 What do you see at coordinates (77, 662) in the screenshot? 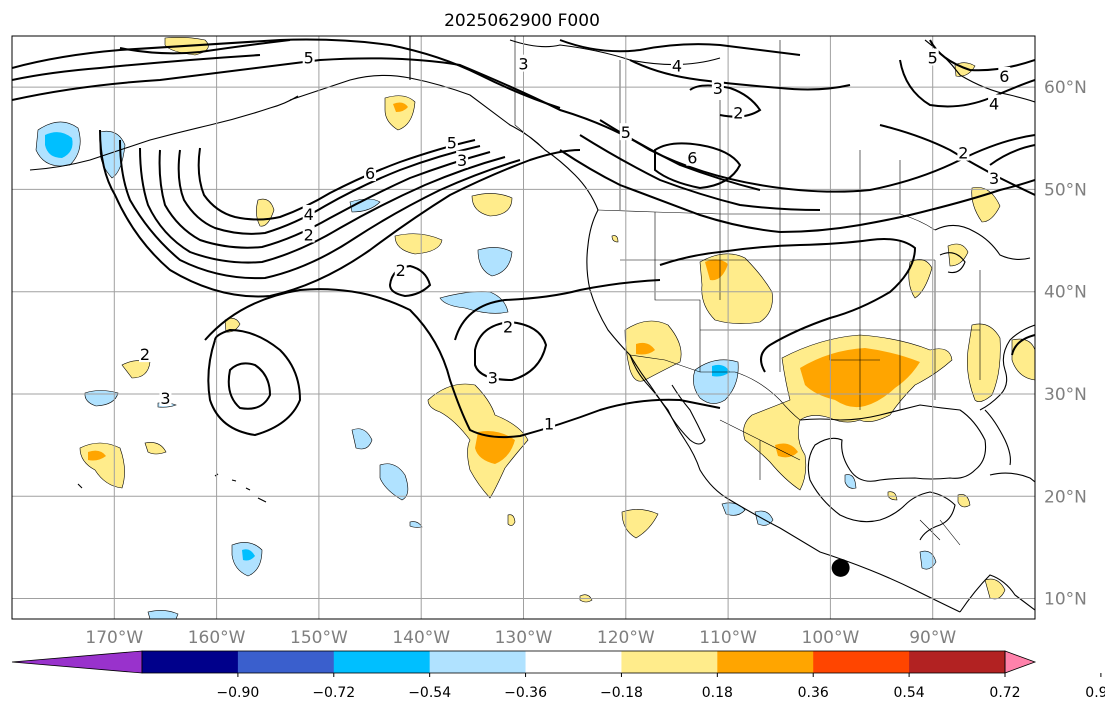
I see `colorbar-extend-low` at bounding box center [77, 662].